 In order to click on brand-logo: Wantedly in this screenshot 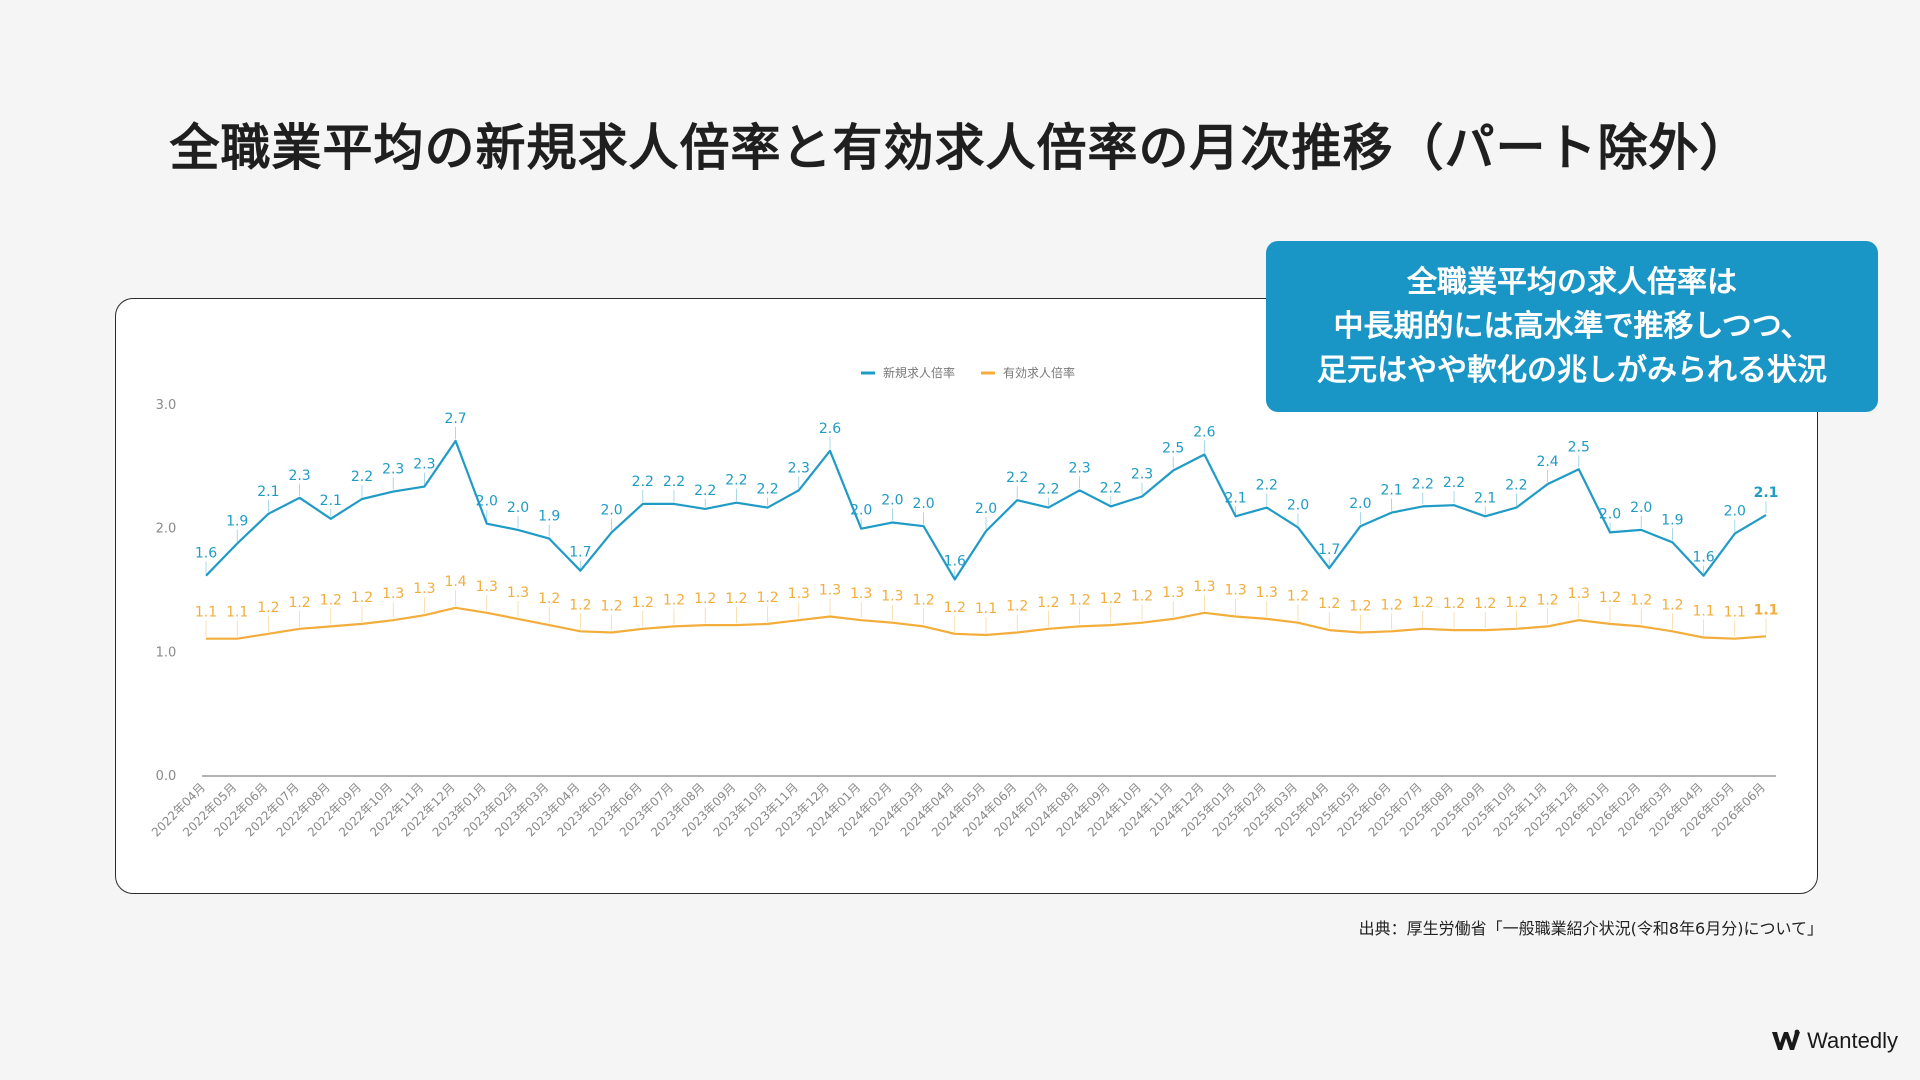, I will do `click(1834, 1041)`.